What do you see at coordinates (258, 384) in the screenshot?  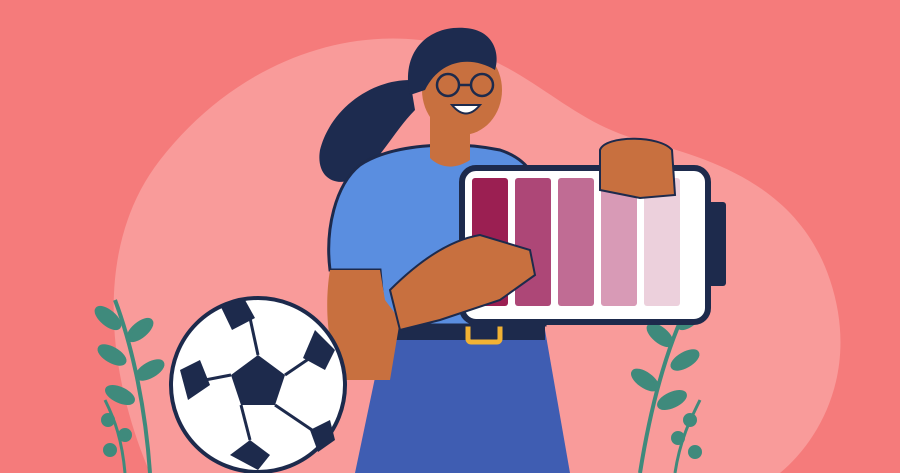 I see `soccer-ball-icon` at bounding box center [258, 384].